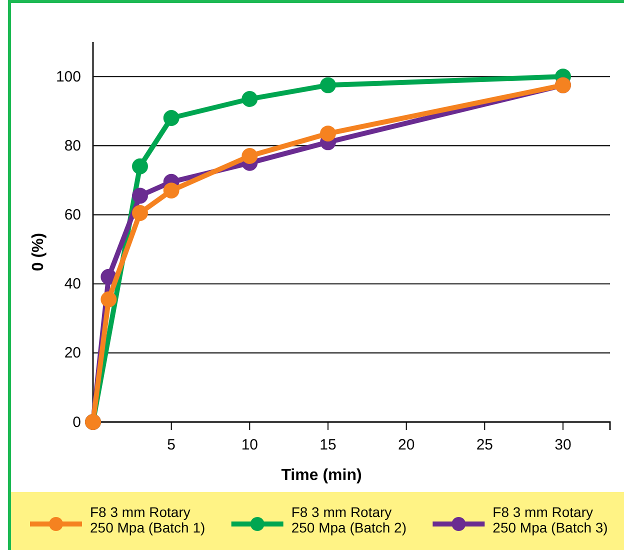 Image resolution: width=624 pixels, height=550 pixels. Describe the element at coordinates (72, 284) in the screenshot. I see `y-tick-label: 40` at that location.